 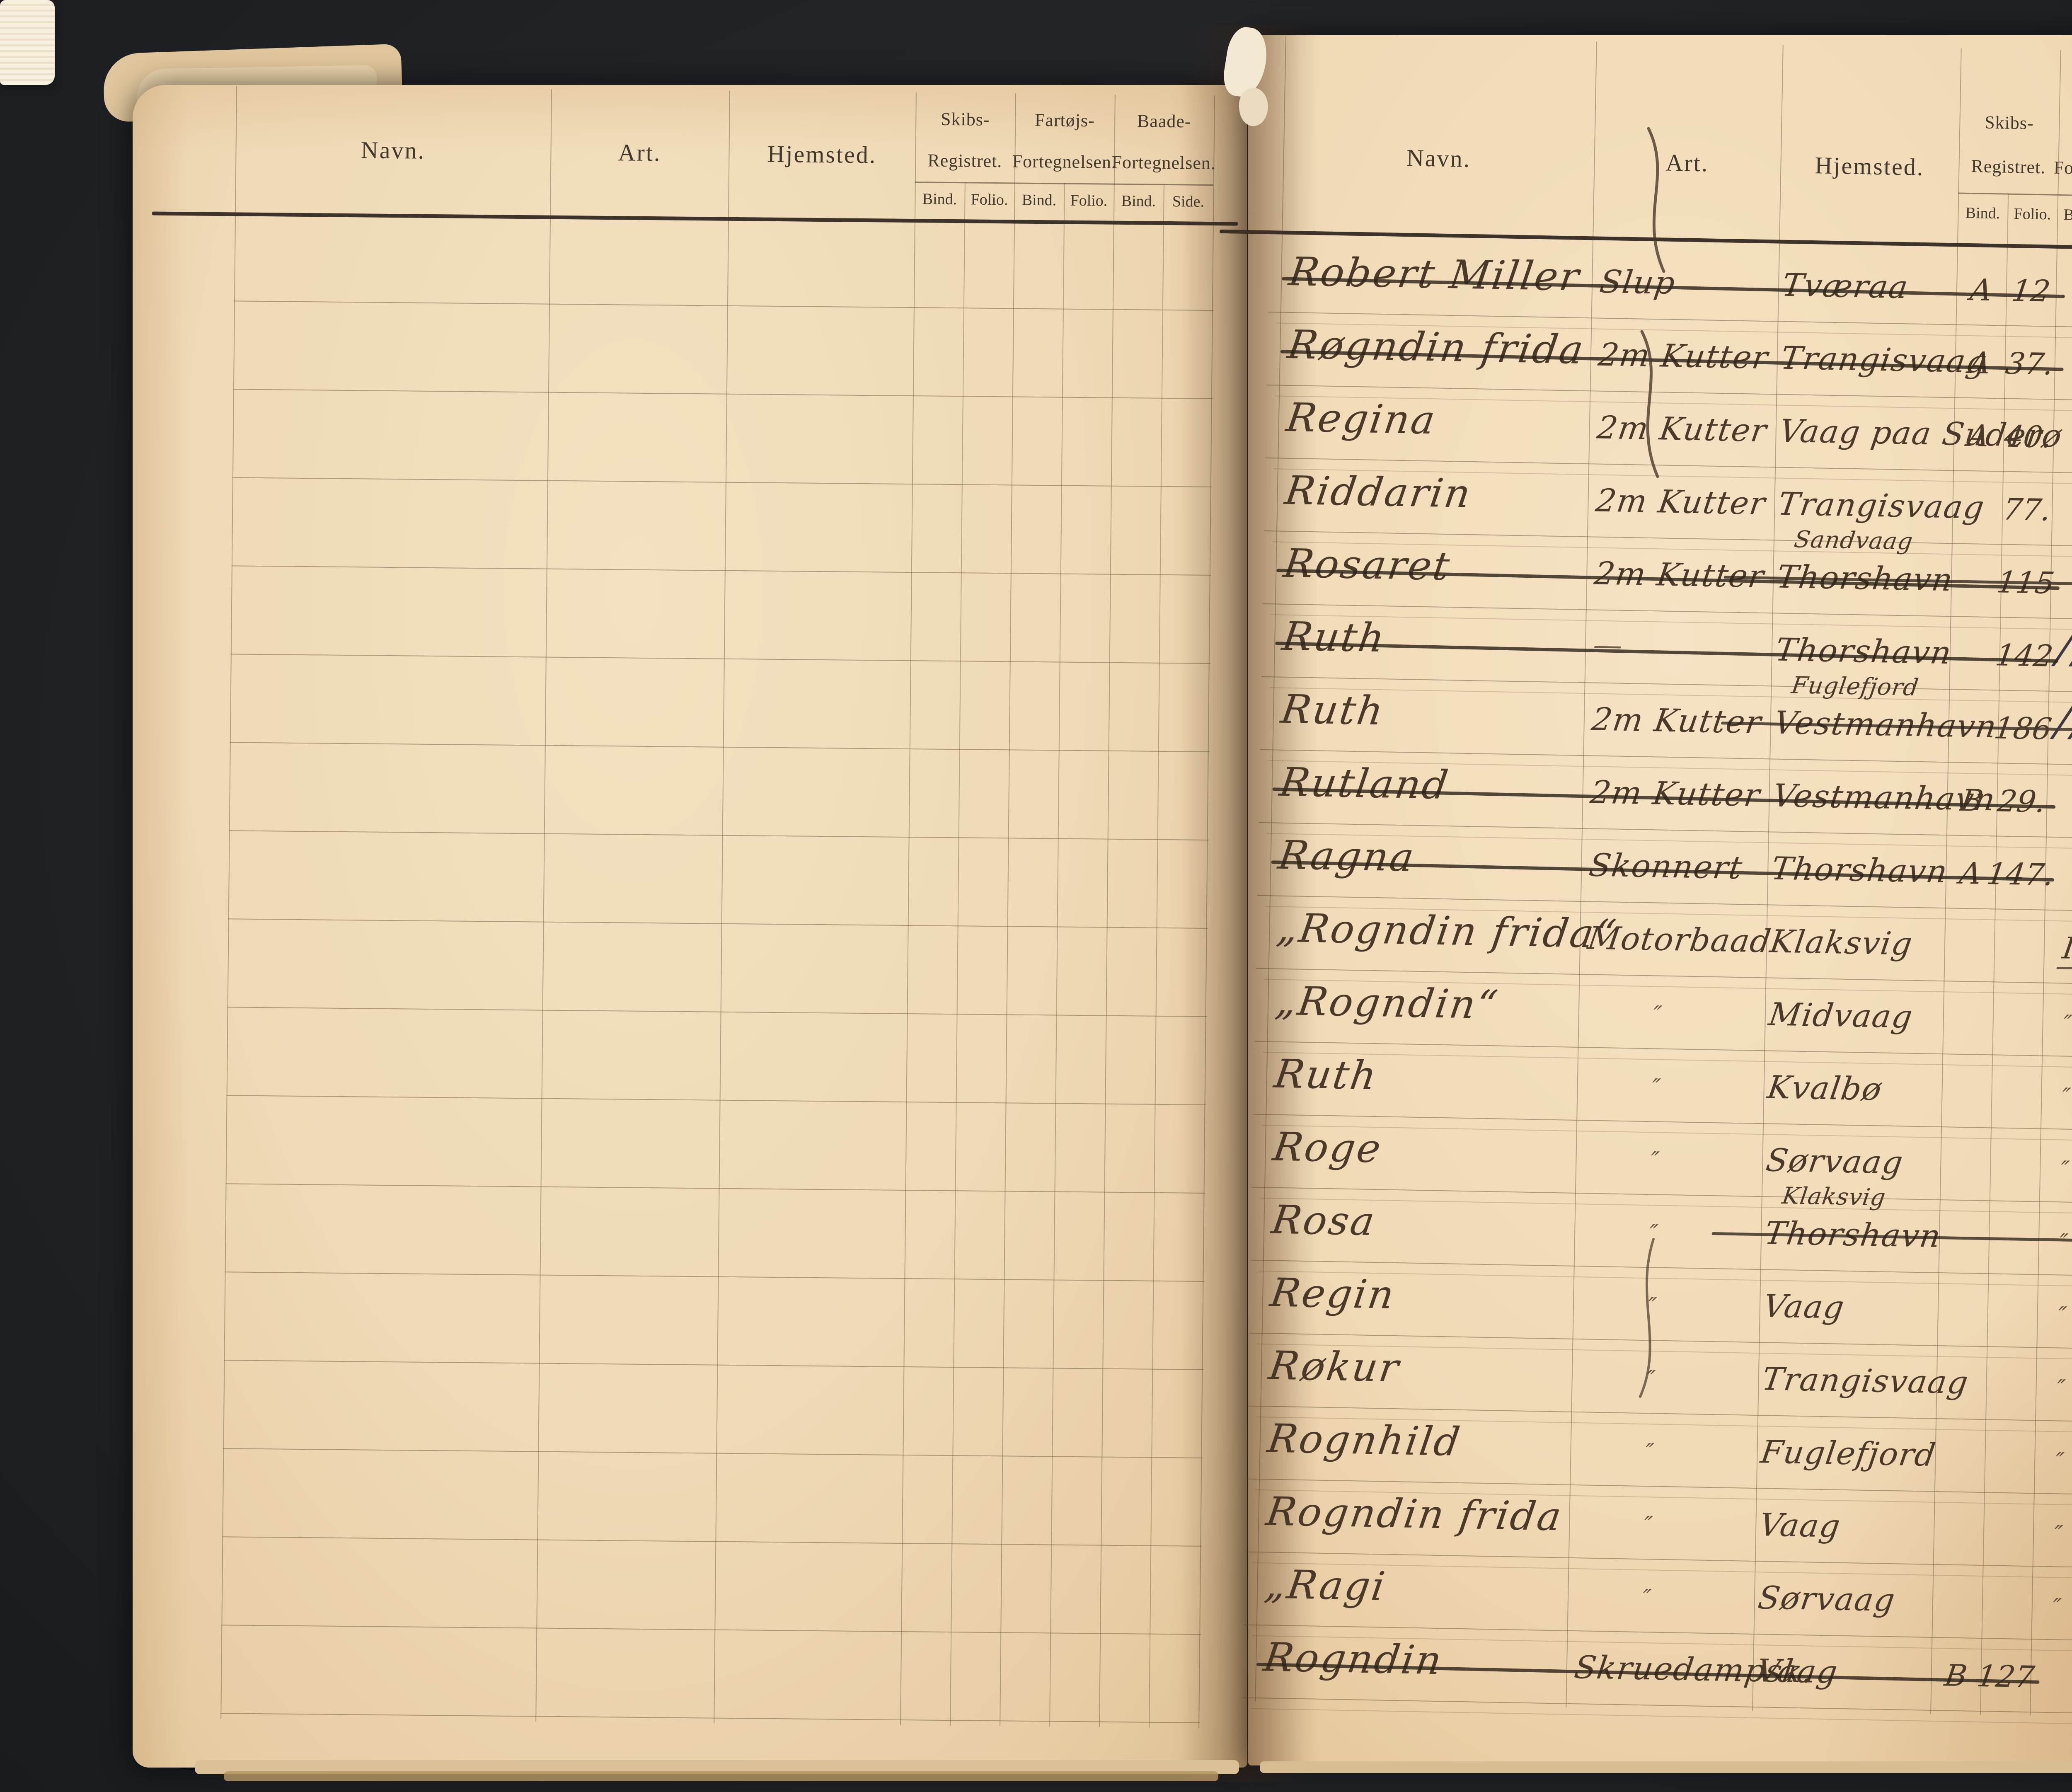 I want to click on entry-name: Røkur, so click(x=1334, y=1367).